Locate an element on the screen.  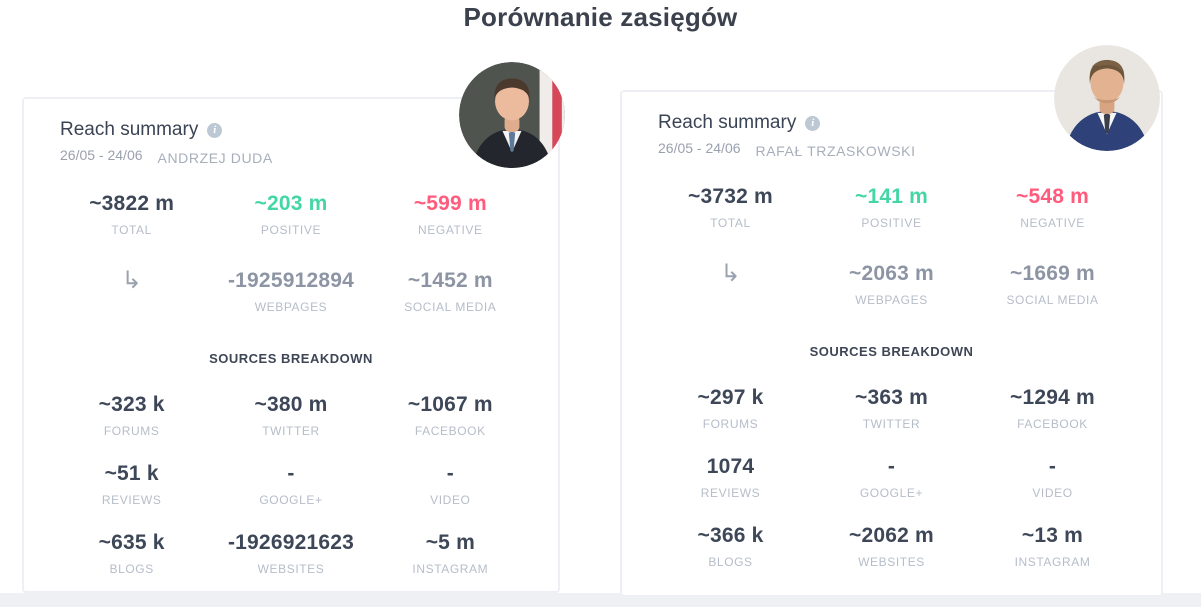
avatar-andrzej-duda is located at coordinates (512, 115).